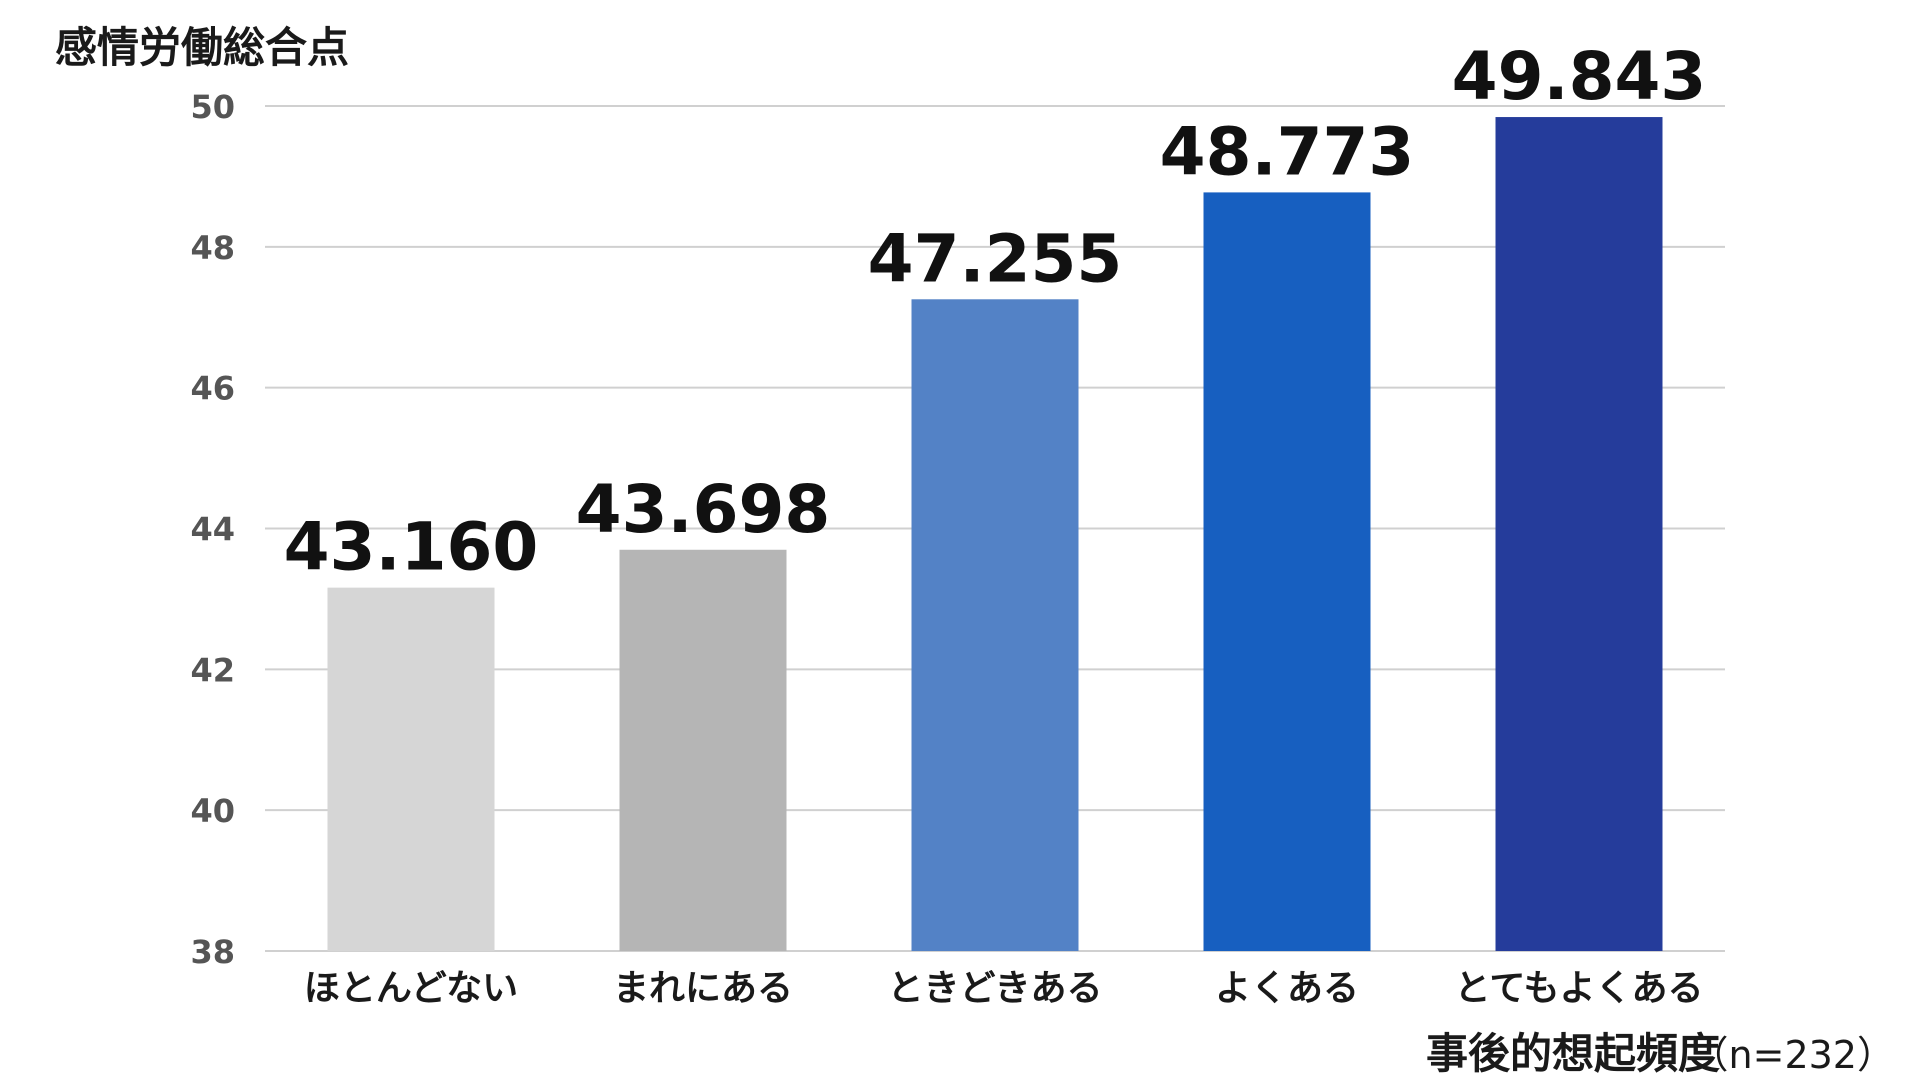 Image resolution: width=1911 pixels, height=1077 pixels. I want to click on y-tick-label: 46, so click(212, 389).